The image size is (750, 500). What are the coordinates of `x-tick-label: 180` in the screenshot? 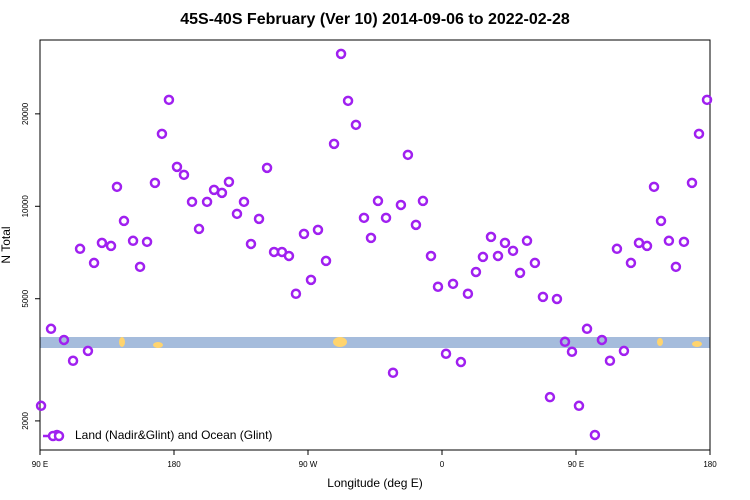 It's located at (710, 464).